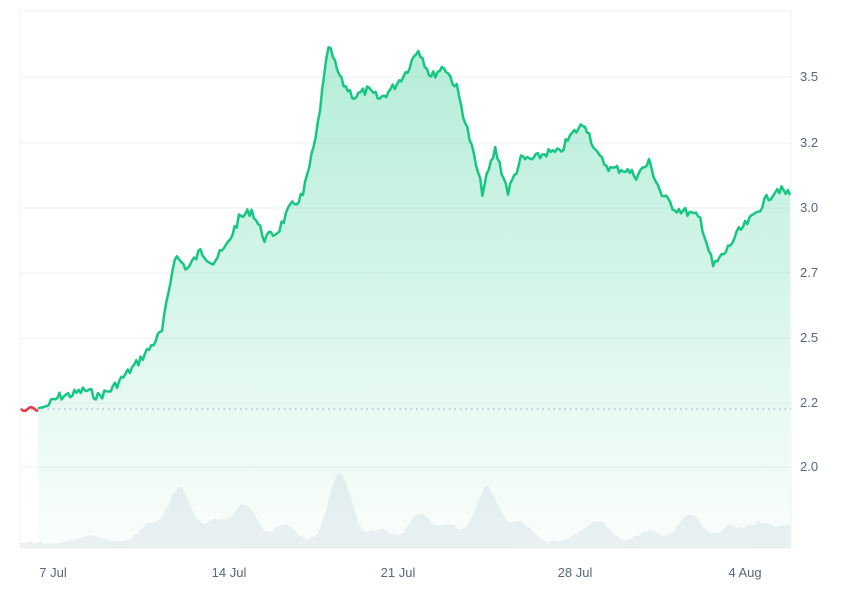  I want to click on y-tick-label: 2.0, so click(809, 466).